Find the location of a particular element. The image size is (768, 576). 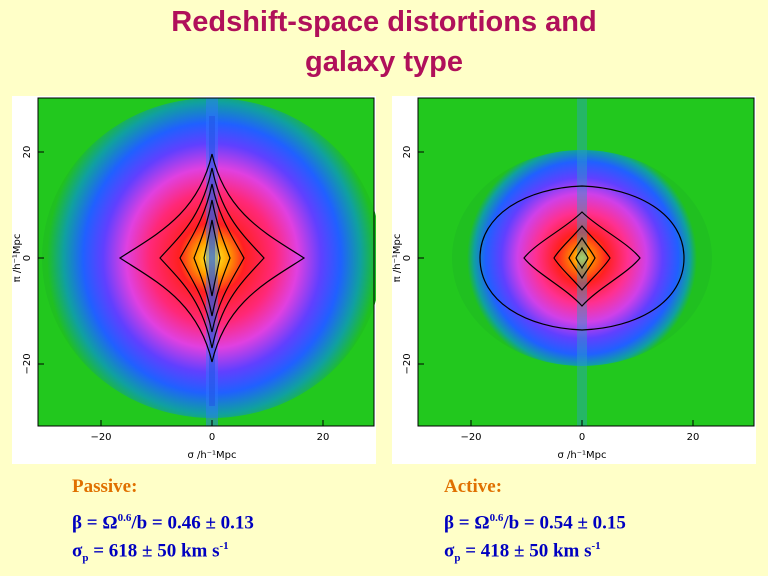

active-contours is located at coordinates (582, 258).